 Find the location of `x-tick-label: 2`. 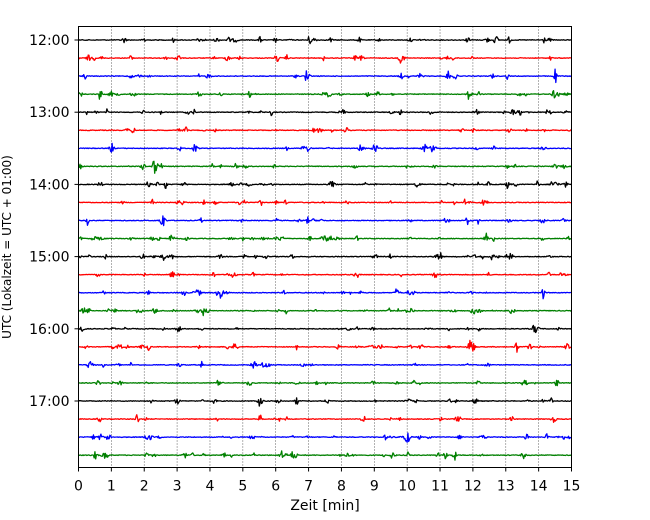

x-tick-label: 2 is located at coordinates (144, 487).